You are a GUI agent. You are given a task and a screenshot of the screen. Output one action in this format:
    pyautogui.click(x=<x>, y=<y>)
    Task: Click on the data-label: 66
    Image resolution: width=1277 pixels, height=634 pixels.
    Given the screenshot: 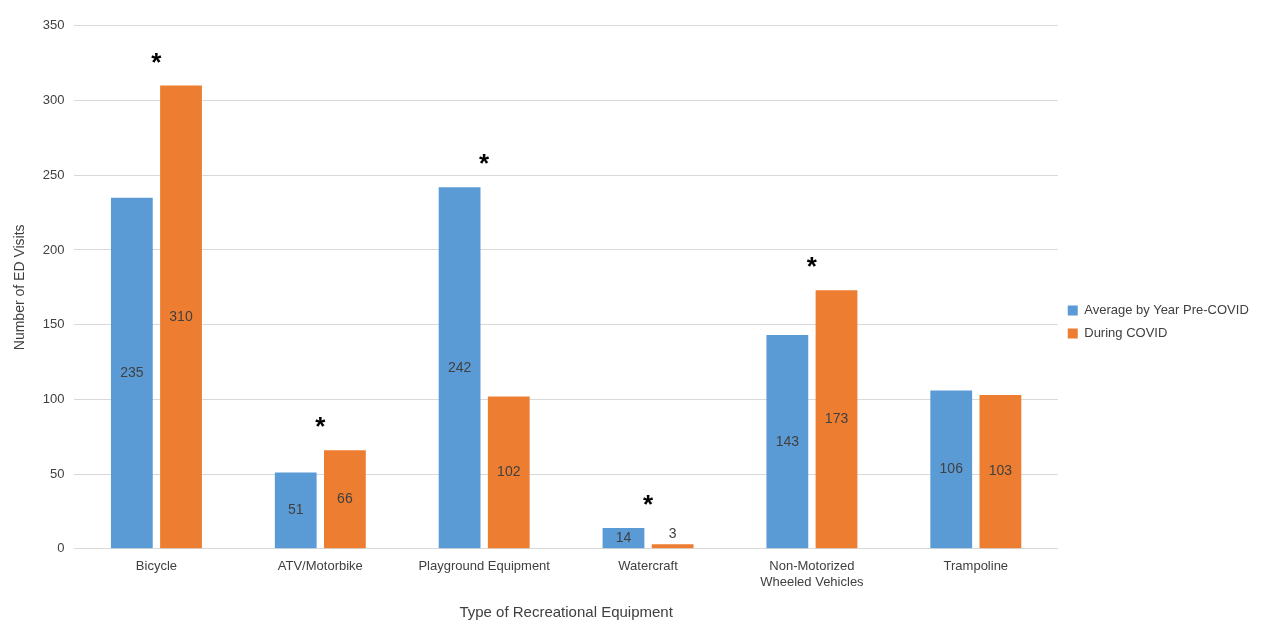 What is the action you would take?
    pyautogui.click(x=345, y=498)
    